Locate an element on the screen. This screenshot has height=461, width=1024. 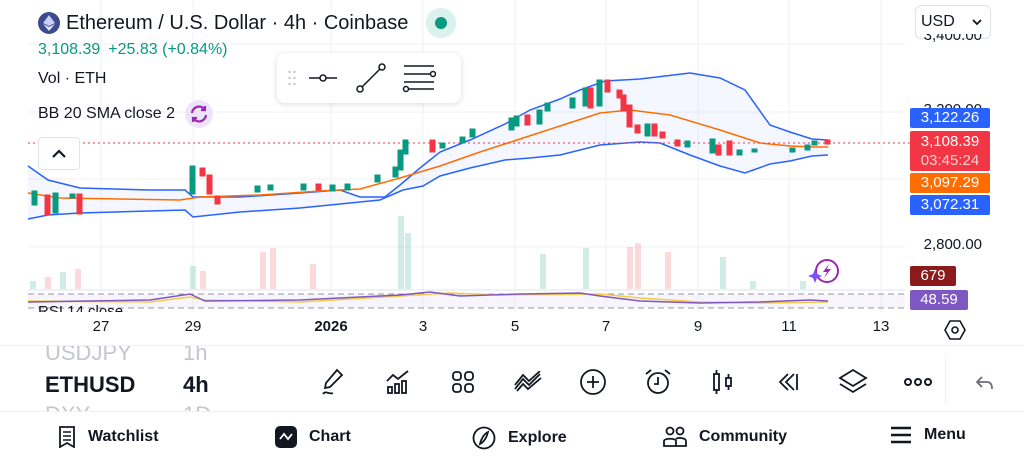
trend-line-tool is located at coordinates (371, 78).